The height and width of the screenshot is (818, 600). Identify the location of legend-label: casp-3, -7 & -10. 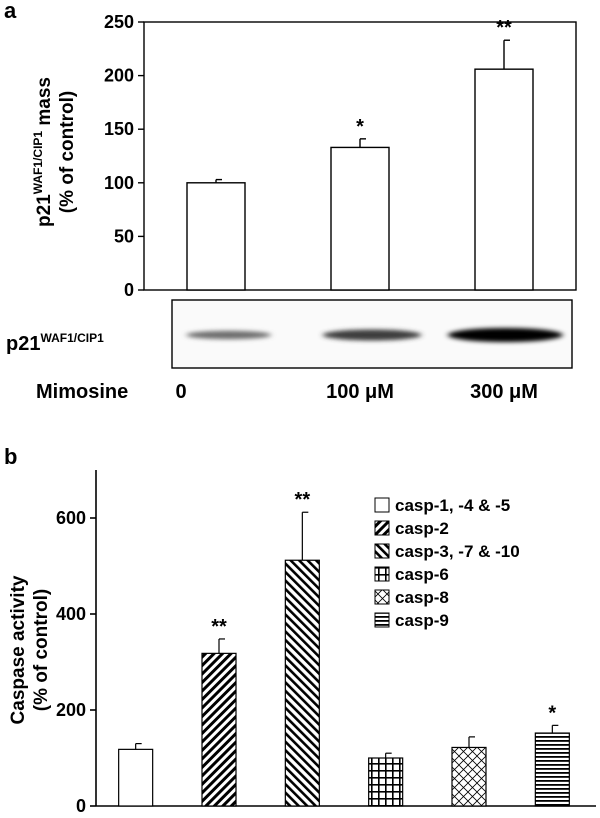
(457, 551).